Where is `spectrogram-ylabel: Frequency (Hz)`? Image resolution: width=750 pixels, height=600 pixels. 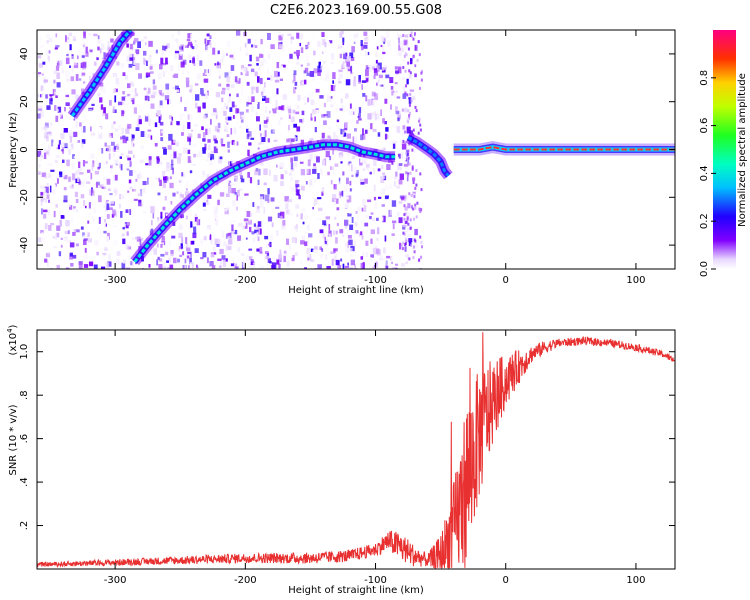
spectrogram-ylabel: Frequency (Hz) is located at coordinates (13, 150).